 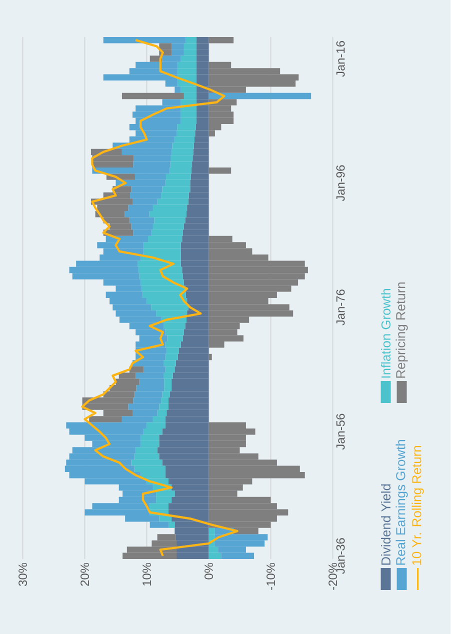 I want to click on y-tick-label: Jan-96, so click(x=340, y=183).